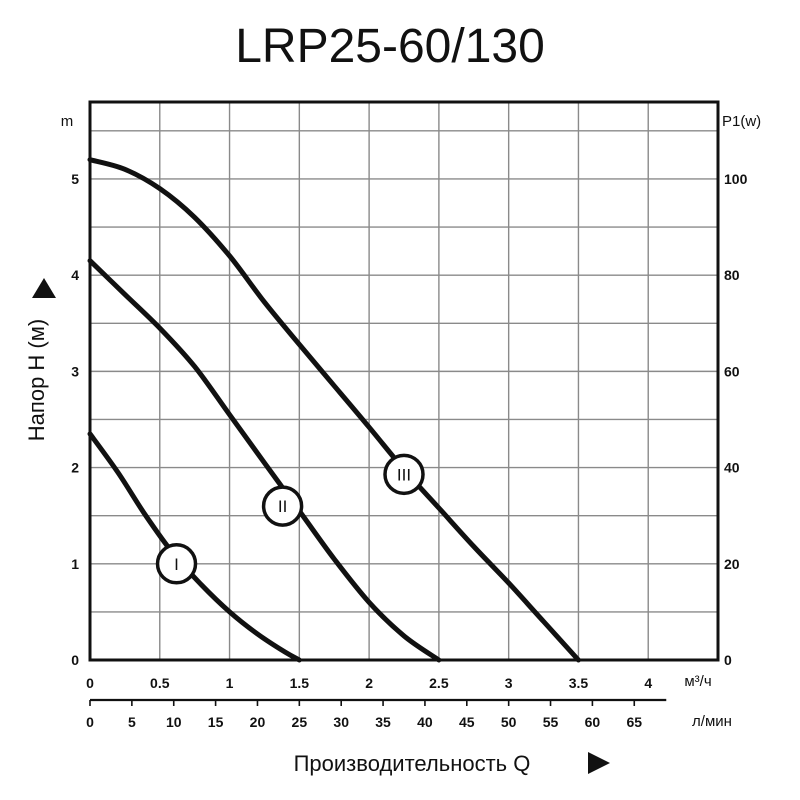 The image size is (800, 800). Describe the element at coordinates (732, 564) in the screenshot. I see `y2-tick-label: 20` at that location.